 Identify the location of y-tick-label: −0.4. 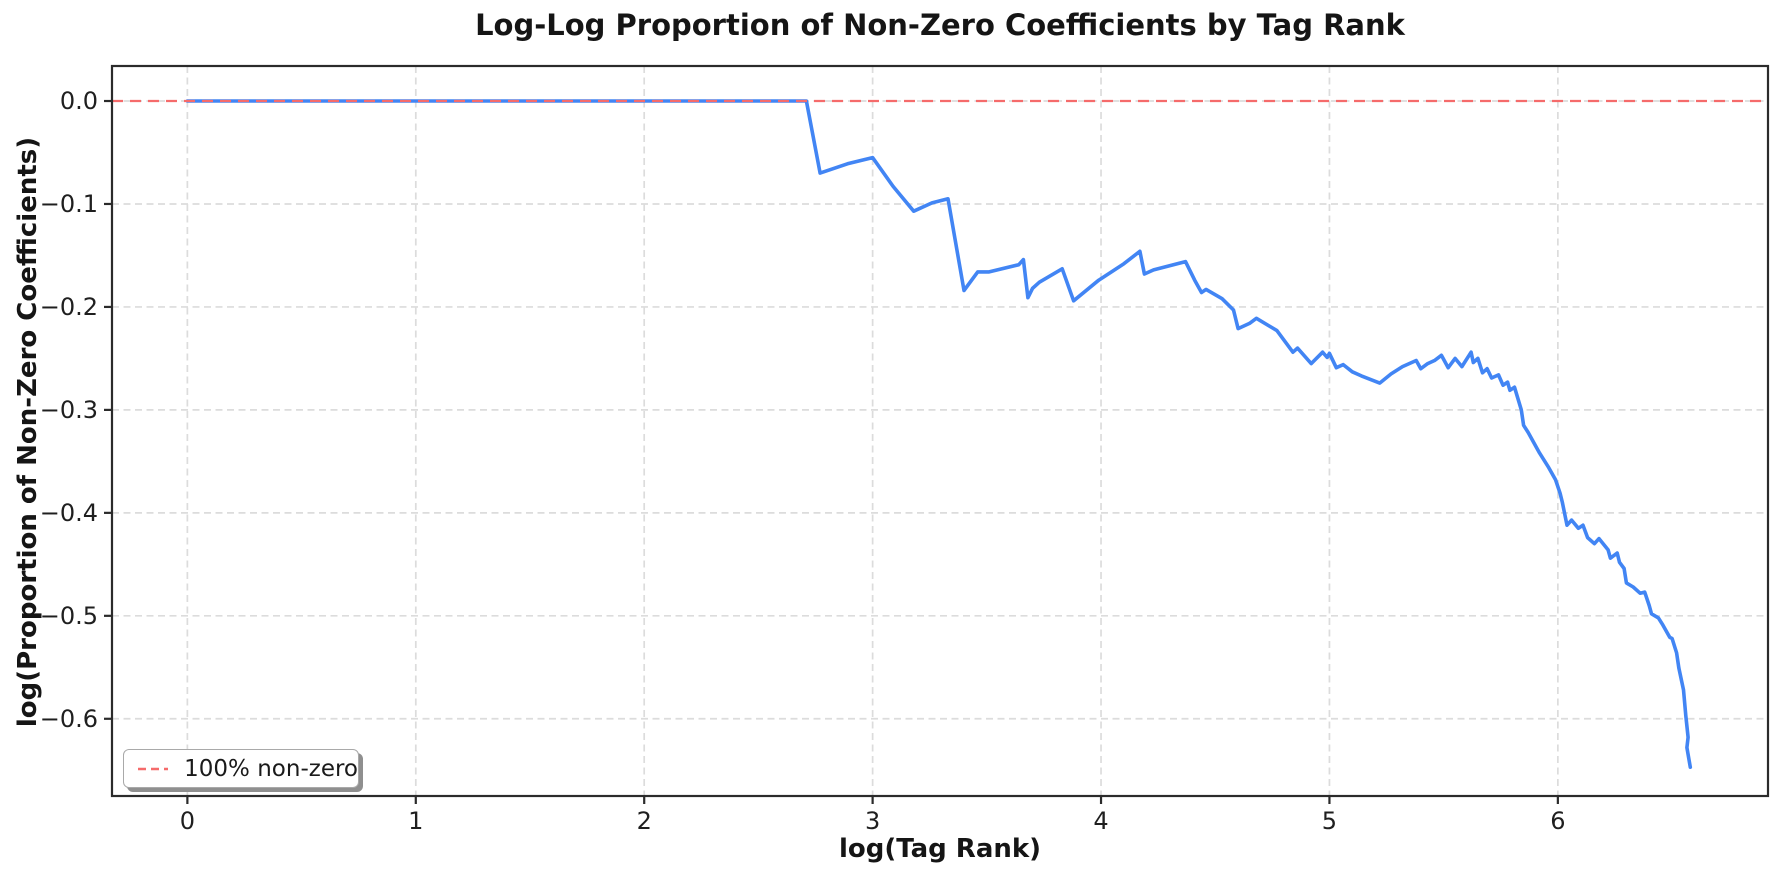
(69, 513).